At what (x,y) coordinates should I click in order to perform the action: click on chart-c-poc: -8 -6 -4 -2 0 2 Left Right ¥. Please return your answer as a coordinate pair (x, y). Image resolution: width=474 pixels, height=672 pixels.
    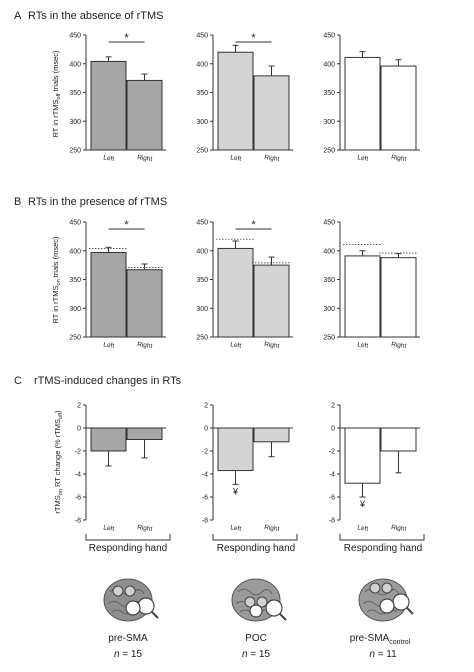
    Looking at the image, I should click on (247, 468).